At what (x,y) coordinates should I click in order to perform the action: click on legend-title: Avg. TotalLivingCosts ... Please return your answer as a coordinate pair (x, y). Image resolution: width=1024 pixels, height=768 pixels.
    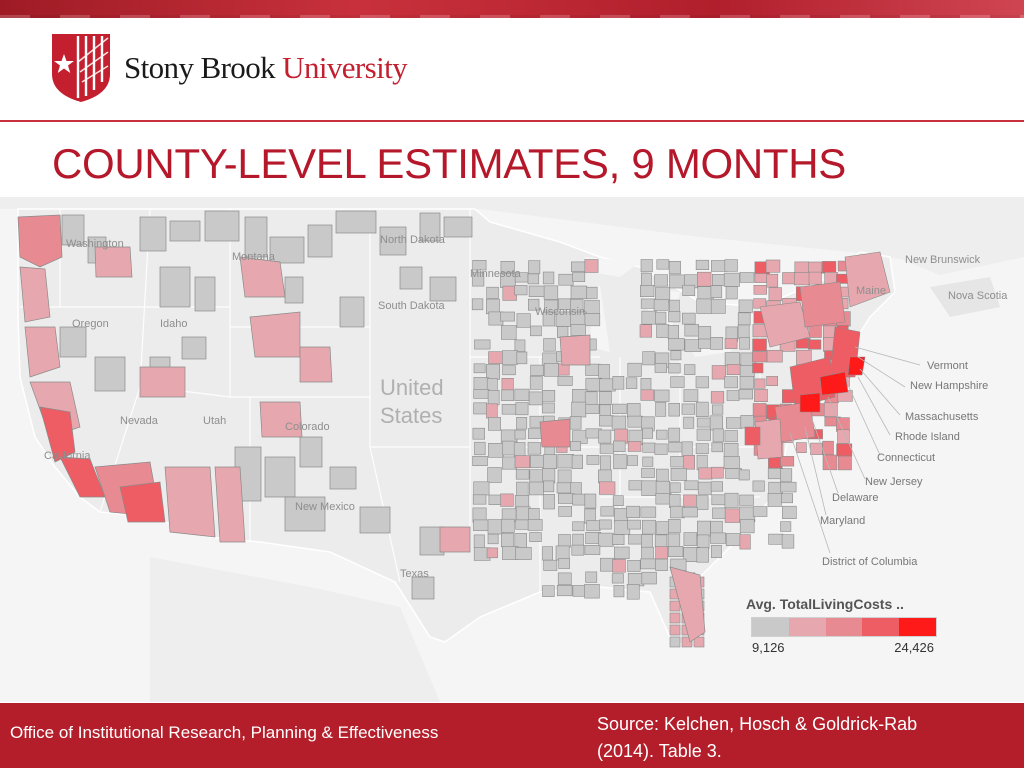
    Looking at the image, I should click on (825, 604).